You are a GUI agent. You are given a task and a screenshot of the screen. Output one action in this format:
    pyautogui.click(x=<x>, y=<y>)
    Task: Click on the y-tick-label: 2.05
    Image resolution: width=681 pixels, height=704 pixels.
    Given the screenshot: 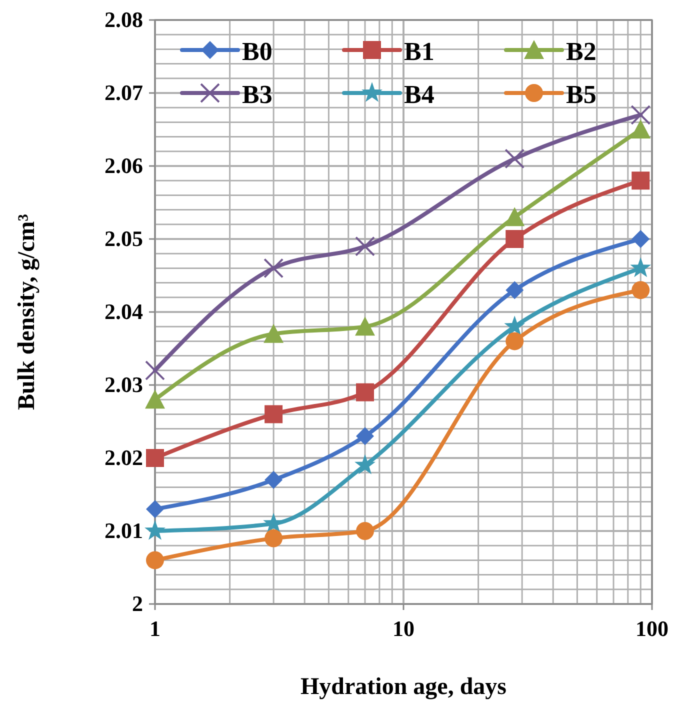 What is the action you would take?
    pyautogui.click(x=123, y=238)
    